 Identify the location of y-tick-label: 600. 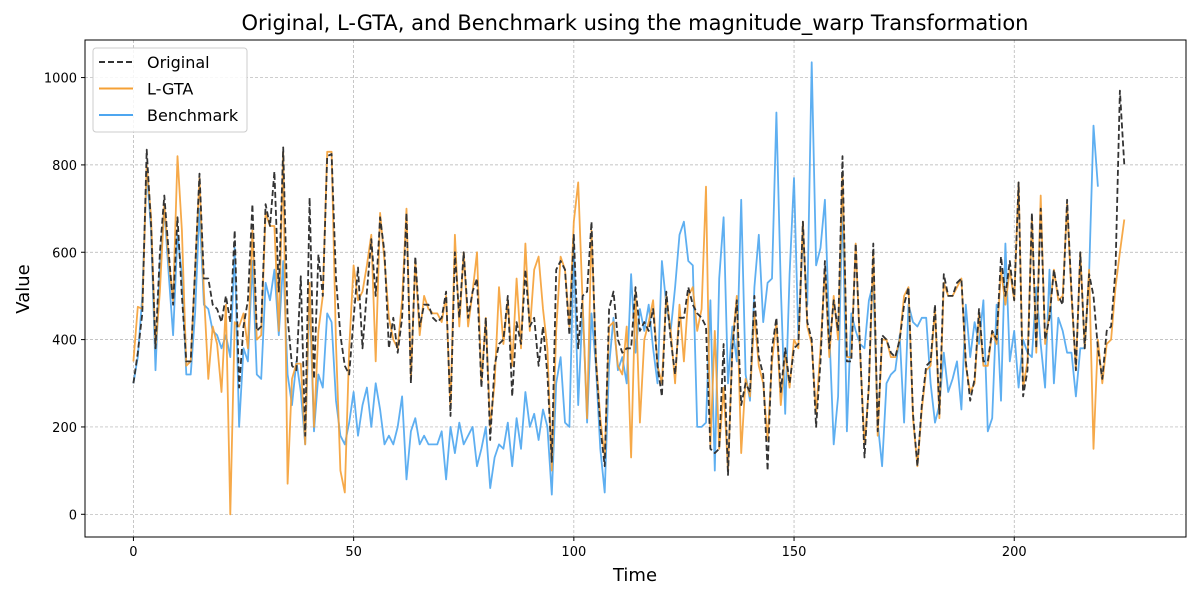
(64, 253).